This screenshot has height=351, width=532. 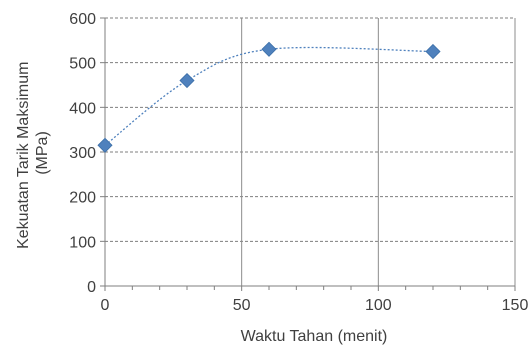 I want to click on x-tick-label: 150, so click(x=515, y=305).